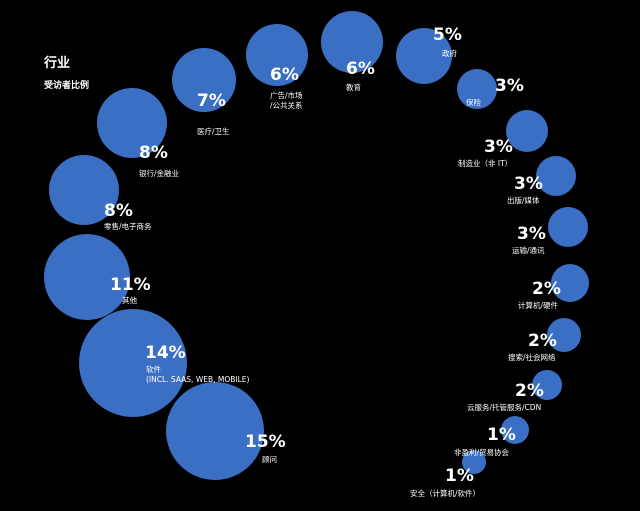 The height and width of the screenshot is (511, 640). I want to click on category-label-1: 教育, so click(353, 87).